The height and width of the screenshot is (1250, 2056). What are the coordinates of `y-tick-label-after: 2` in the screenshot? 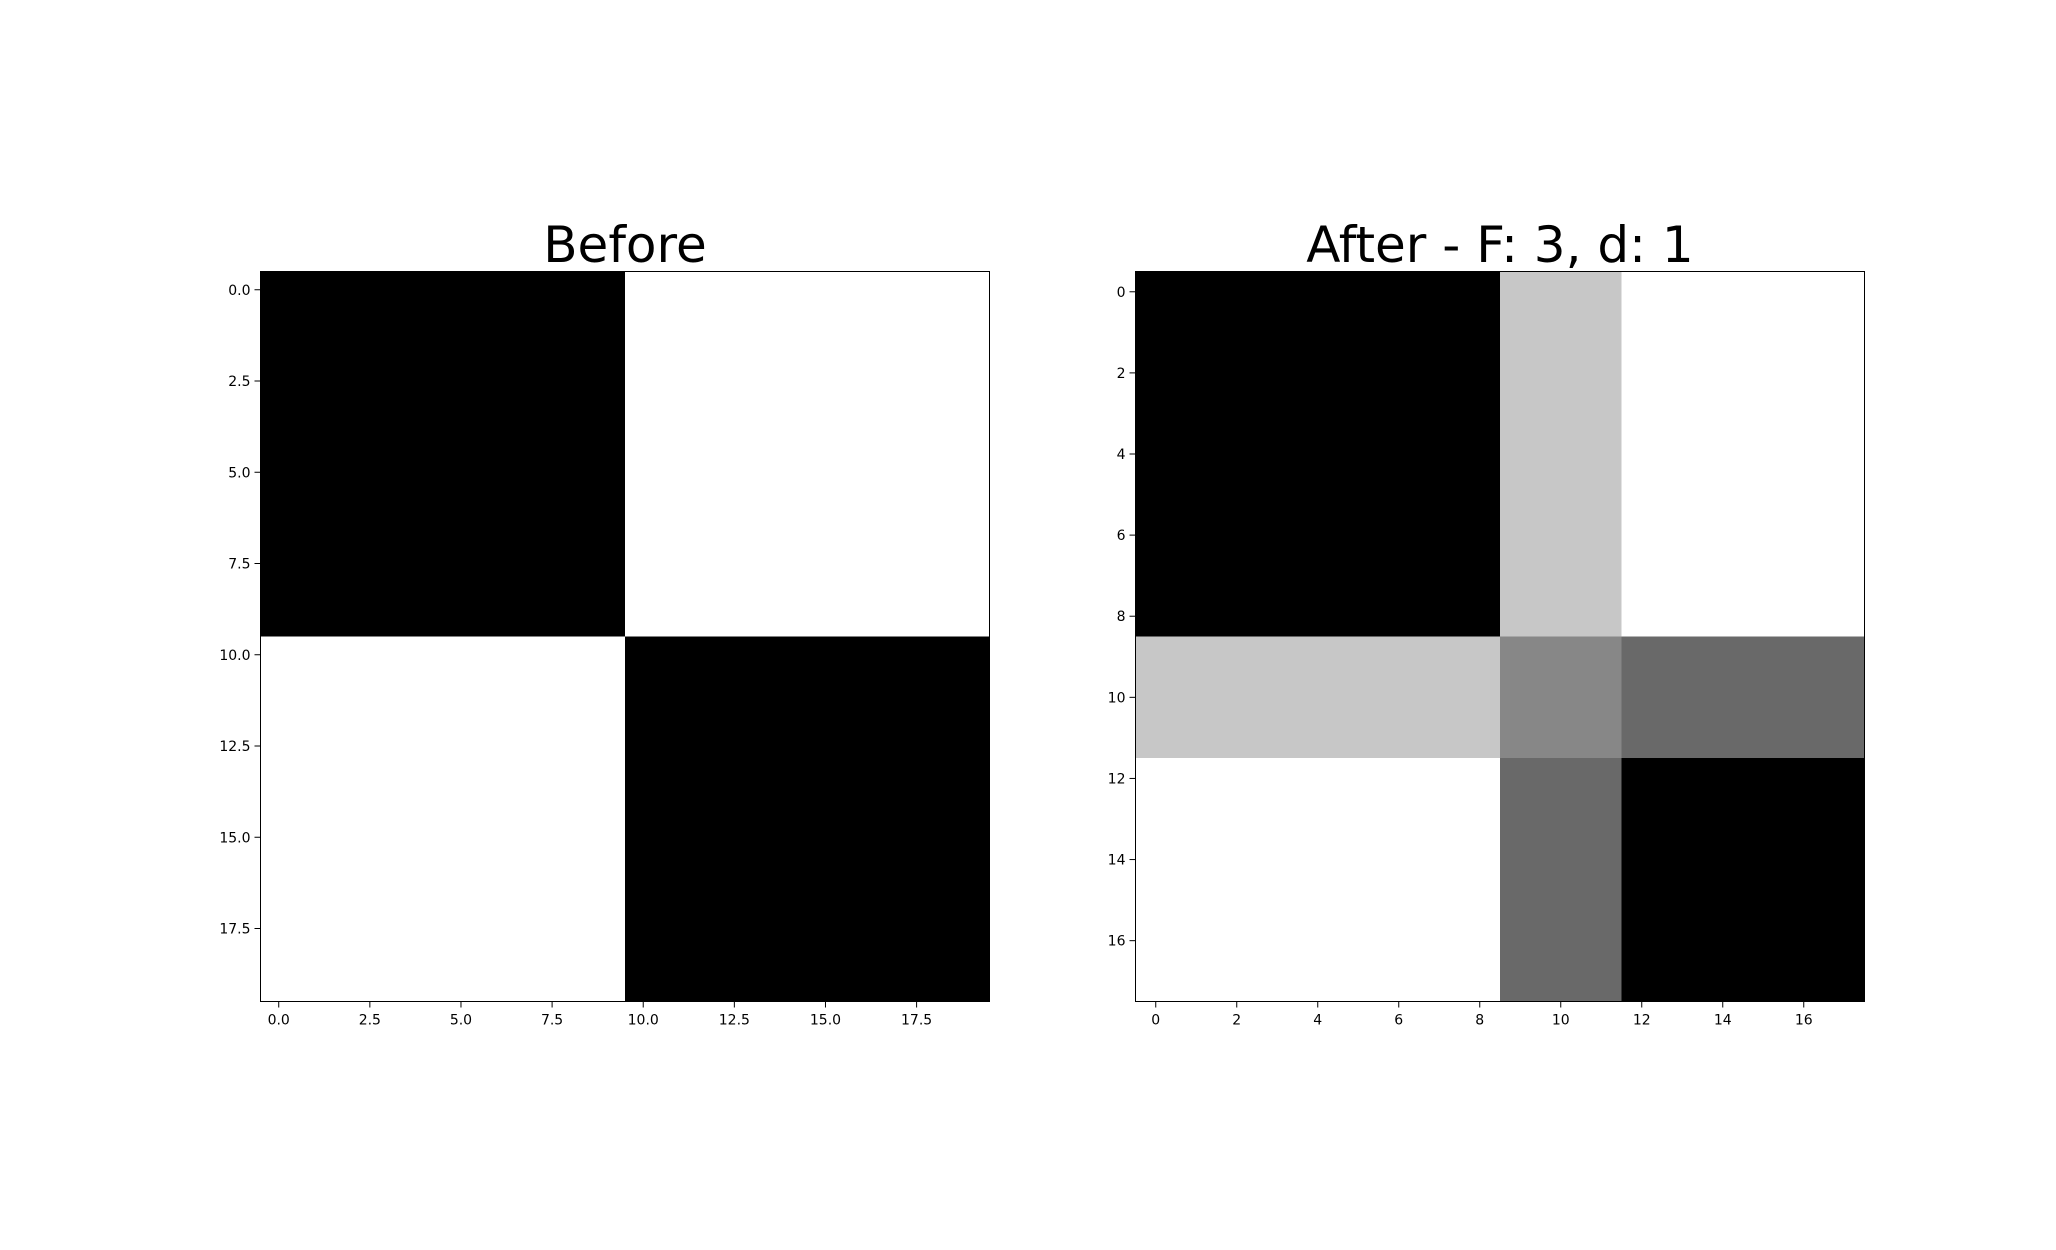 It's located at (1121, 374).